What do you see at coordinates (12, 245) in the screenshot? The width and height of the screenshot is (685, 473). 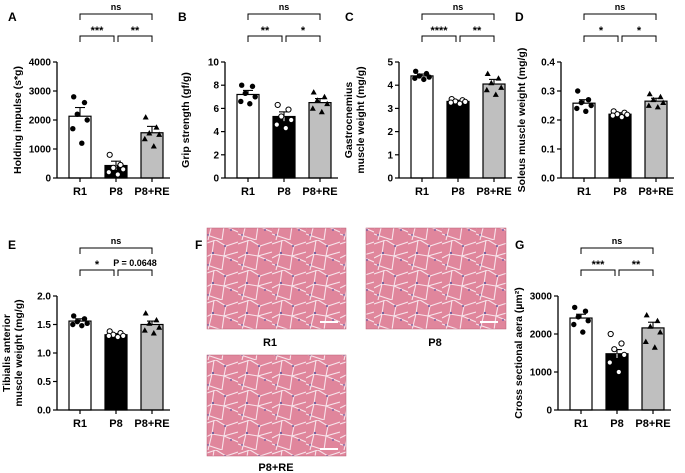 I see `panel-letter: E` at bounding box center [12, 245].